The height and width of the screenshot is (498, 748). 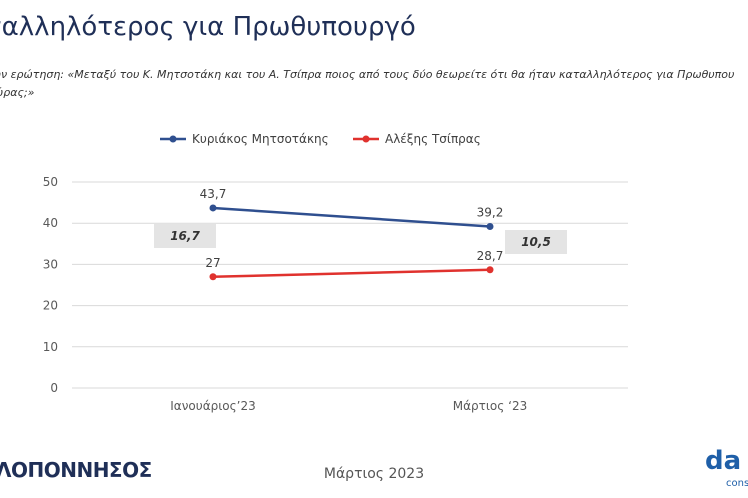 I want to click on region-label: ΛΟΠΟΝΝΗΣΟΣ, so click(x=76, y=470).